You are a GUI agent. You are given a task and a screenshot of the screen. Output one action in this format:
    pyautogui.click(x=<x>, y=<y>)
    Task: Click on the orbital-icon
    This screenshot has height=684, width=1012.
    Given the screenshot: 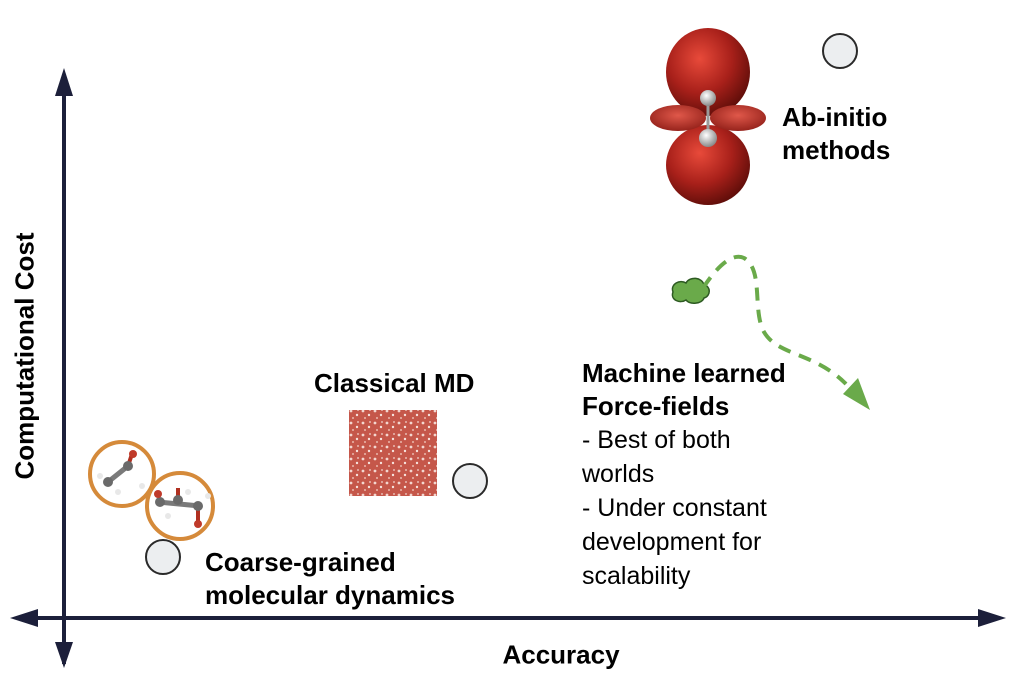 What is the action you would take?
    pyautogui.click(x=708, y=116)
    